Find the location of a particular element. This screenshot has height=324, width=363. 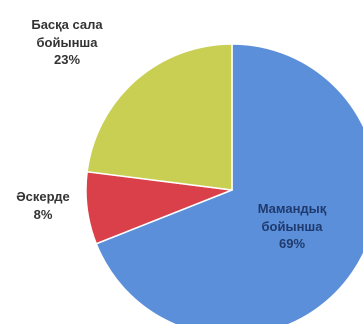

slice-label-line: Әскерде is located at coordinates (43, 196).